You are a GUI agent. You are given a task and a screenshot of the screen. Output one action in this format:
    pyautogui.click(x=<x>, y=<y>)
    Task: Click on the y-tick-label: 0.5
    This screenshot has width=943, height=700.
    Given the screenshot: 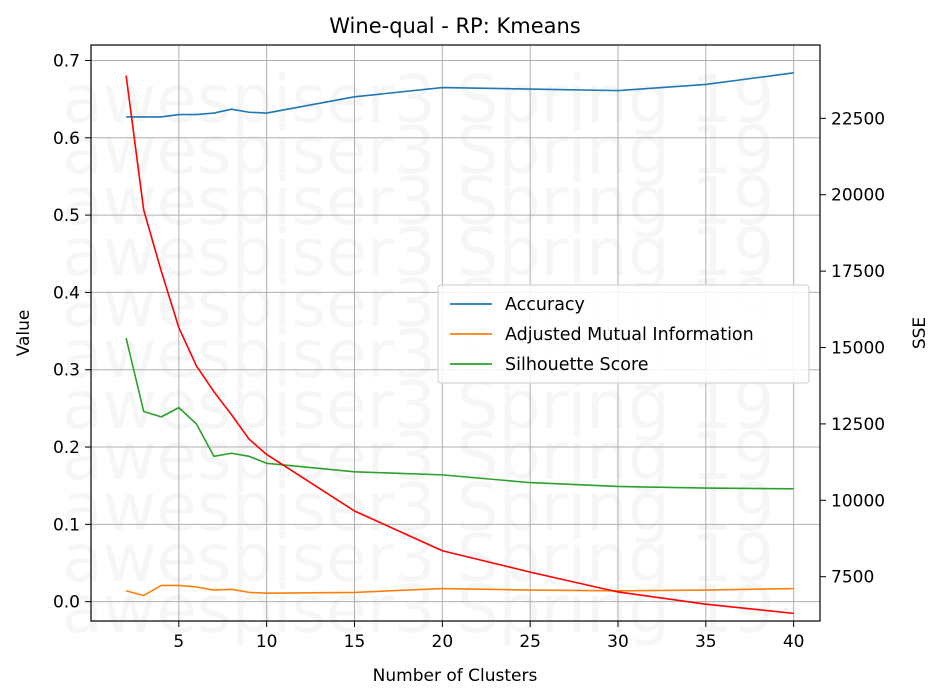 What is the action you would take?
    pyautogui.click(x=66, y=216)
    